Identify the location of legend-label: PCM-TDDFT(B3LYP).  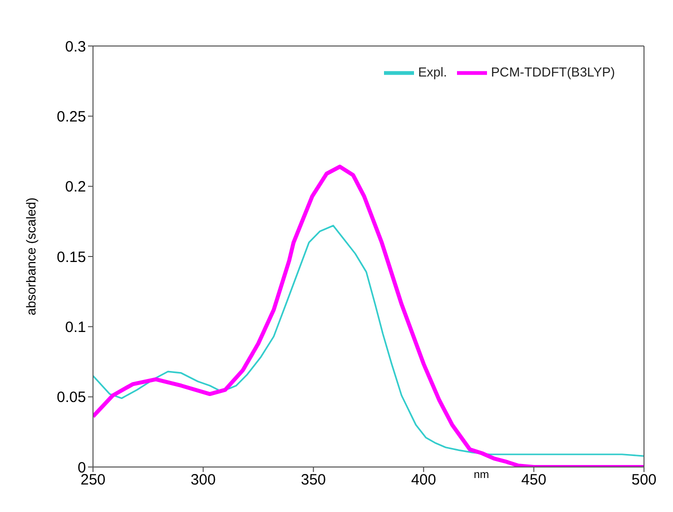
(553, 72).